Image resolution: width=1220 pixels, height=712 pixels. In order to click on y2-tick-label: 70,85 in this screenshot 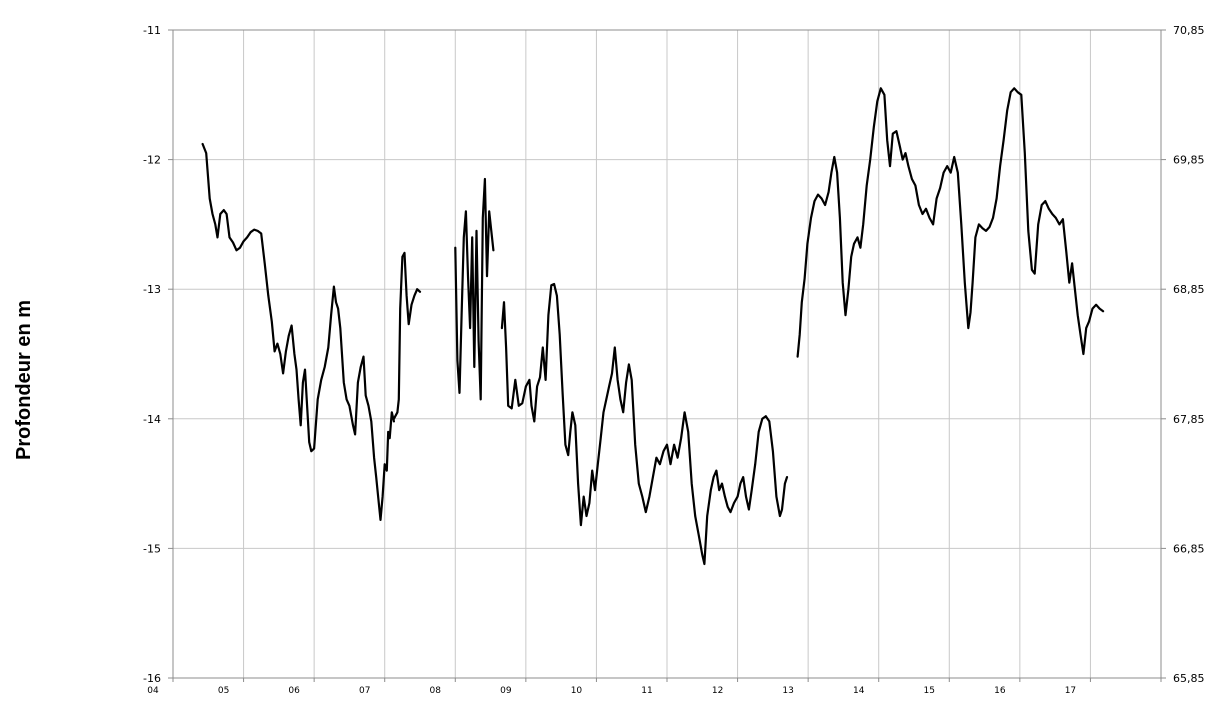, I will do `click(1189, 30)`.